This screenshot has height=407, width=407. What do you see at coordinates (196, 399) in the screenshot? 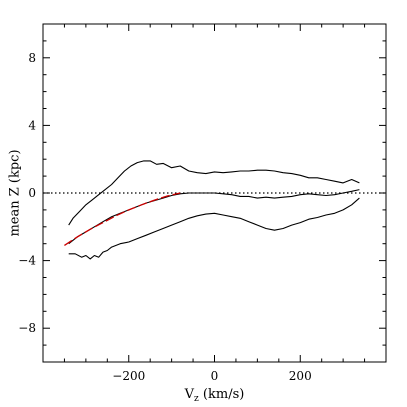
I see `x-axis-title-sub: z` at bounding box center [196, 399].